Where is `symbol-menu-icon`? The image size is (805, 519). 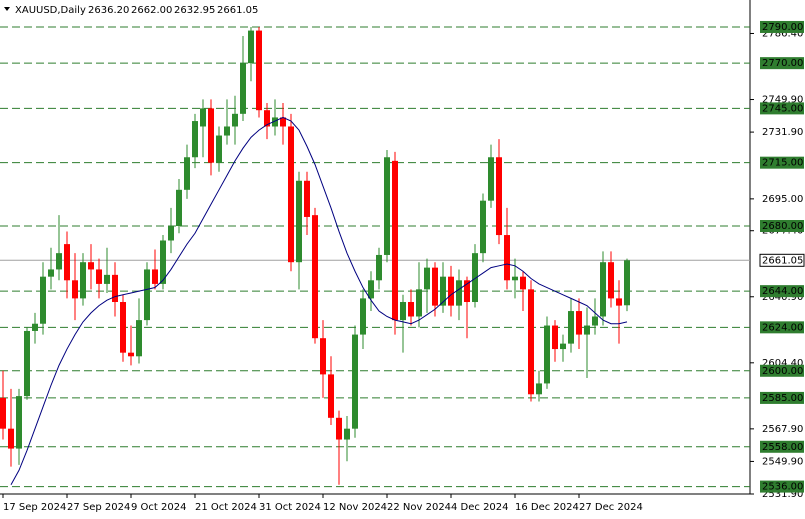
symbol-menu-icon is located at coordinates (7, 9).